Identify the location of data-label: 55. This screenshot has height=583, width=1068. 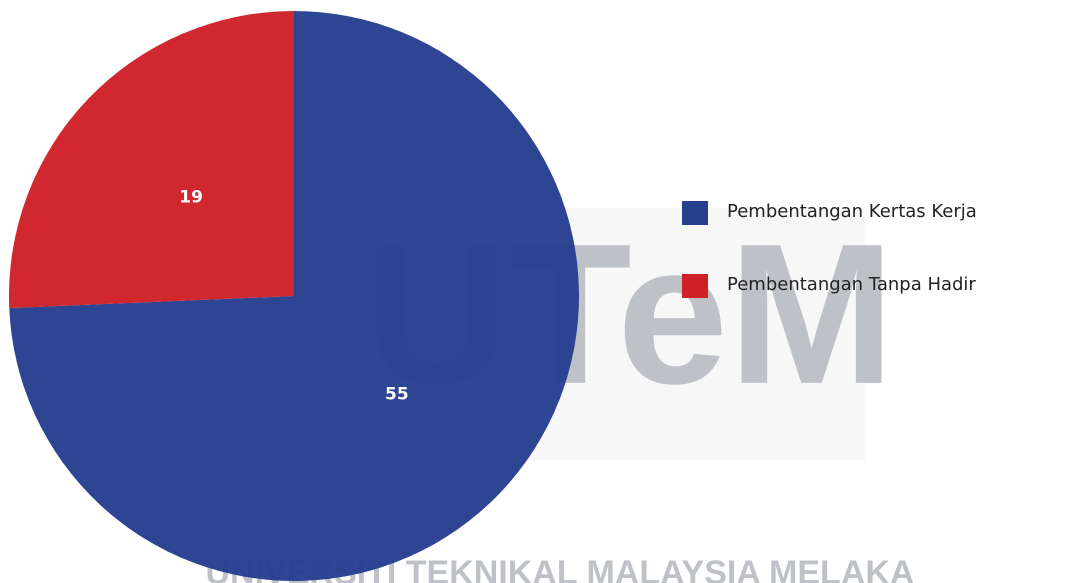
(397, 395).